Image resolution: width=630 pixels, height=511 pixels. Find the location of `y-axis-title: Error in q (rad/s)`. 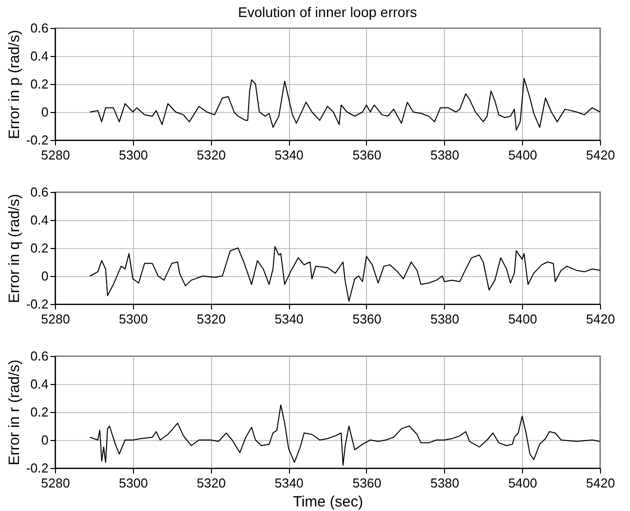

y-axis-title: Error in q (rad/s) is located at coordinates (15, 249).